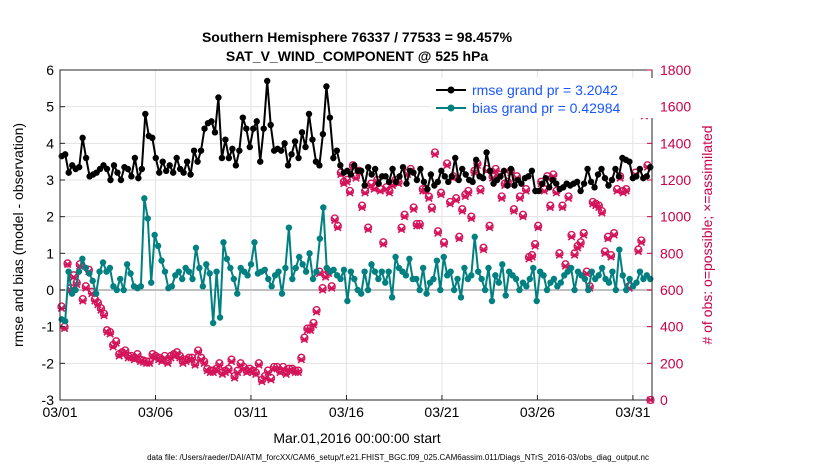  I want to click on y-right-tick-label-3: 600, so click(672, 290).